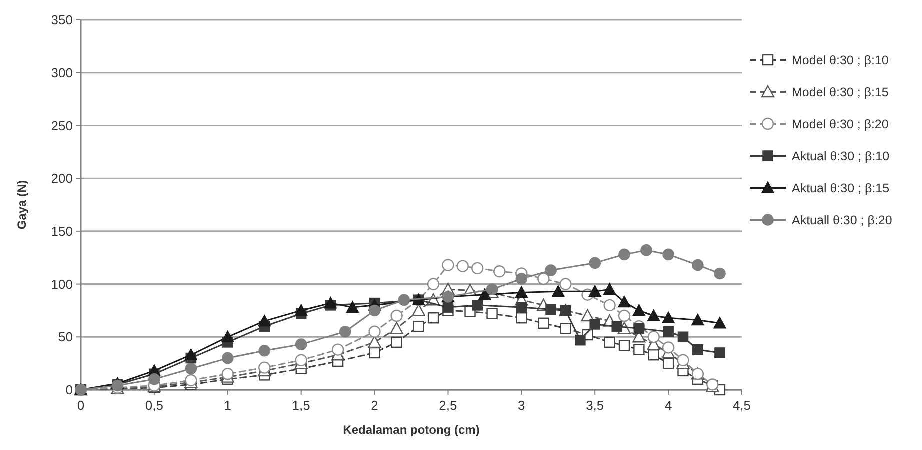 The height and width of the screenshot is (450, 922). I want to click on x-tick-label: 4,5, so click(742, 405).